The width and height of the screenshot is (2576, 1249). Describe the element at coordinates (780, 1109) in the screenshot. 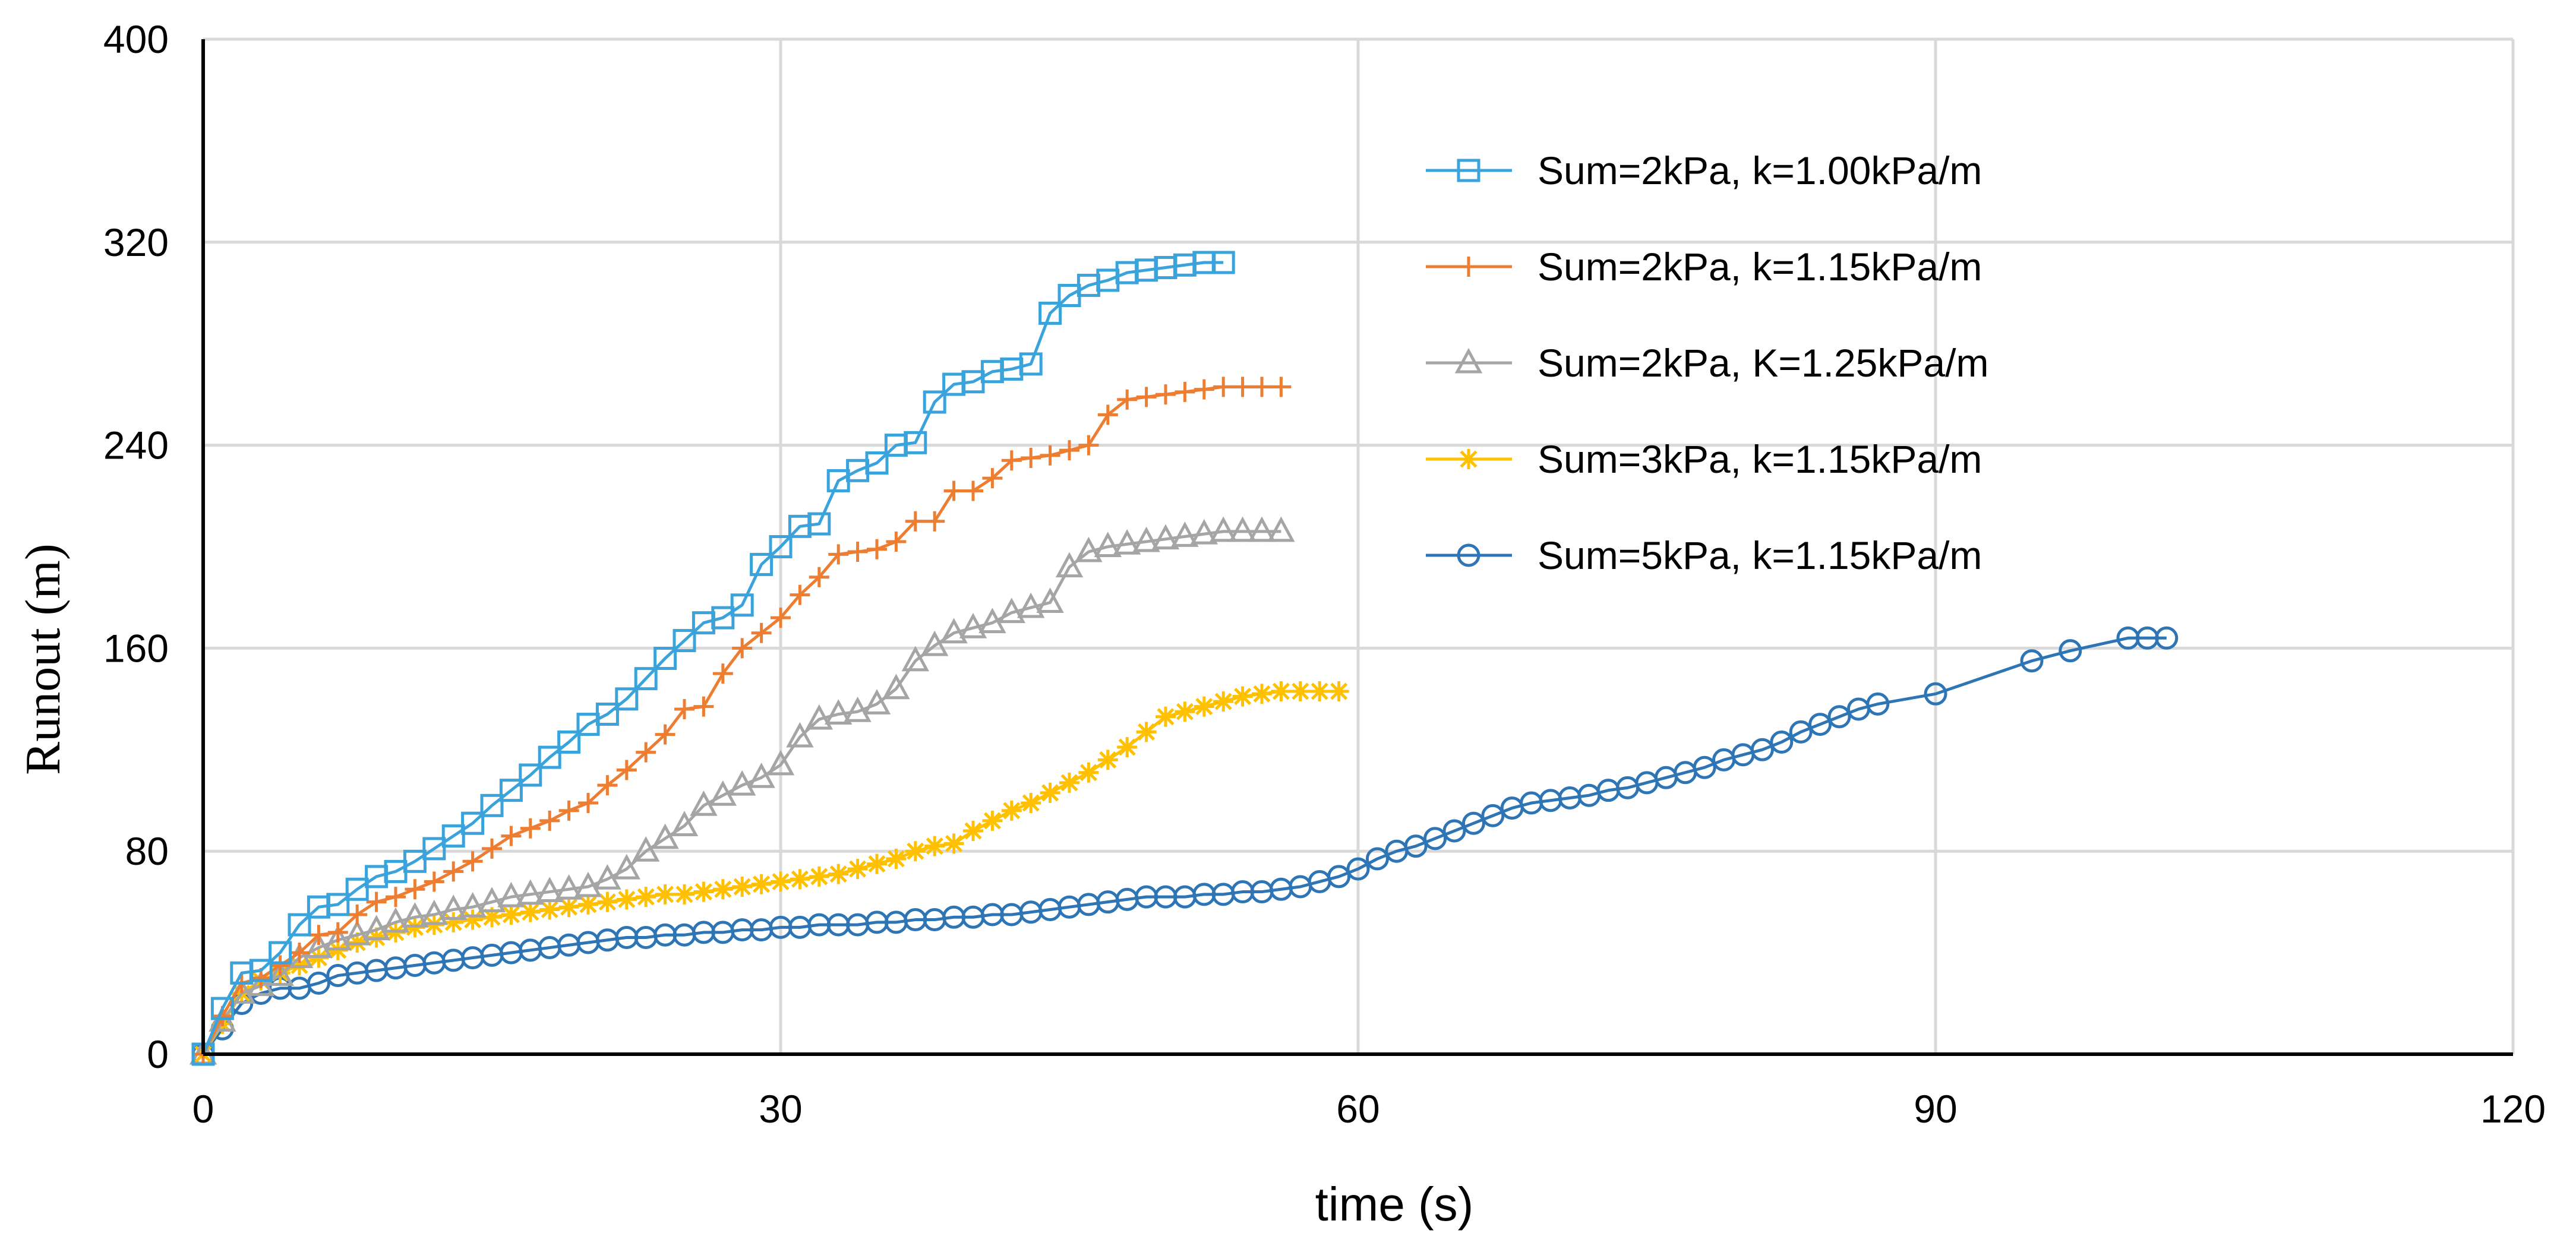

I see `x-tick-label: 30` at that location.